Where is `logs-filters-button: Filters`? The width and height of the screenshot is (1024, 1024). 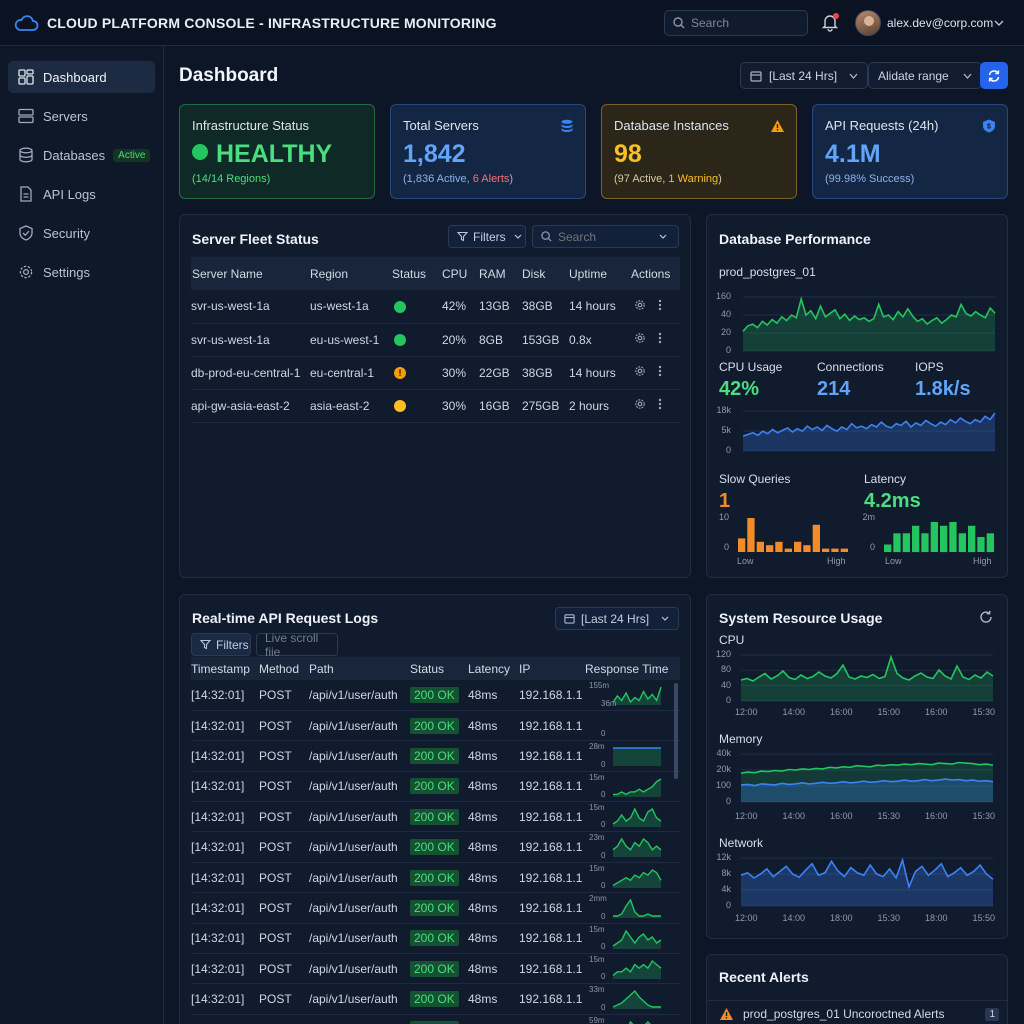
logs-filters-button: Filters is located at coordinates (221, 644).